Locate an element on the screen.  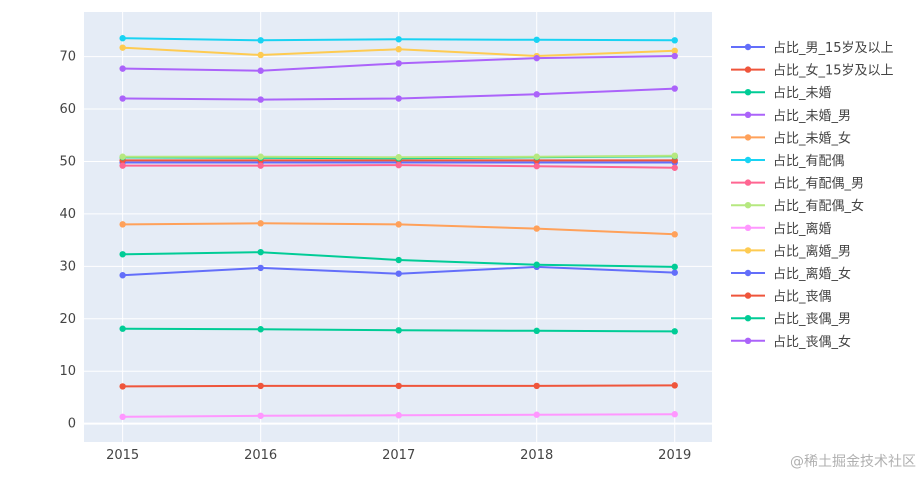
x-axis-ticks: 2015 2016 2017 2018 2019 is located at coordinates (398, 455).